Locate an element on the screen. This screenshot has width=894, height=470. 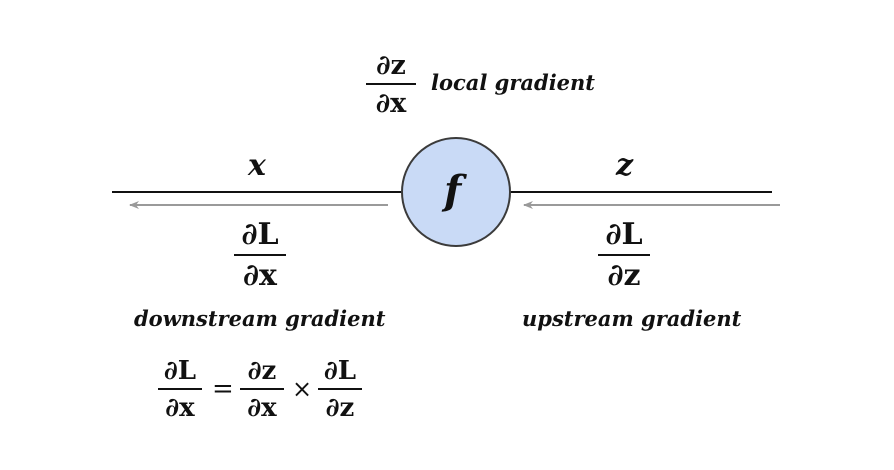
downstream-gradient-fraction: ∂L ∂x is located at coordinates (260, 255).